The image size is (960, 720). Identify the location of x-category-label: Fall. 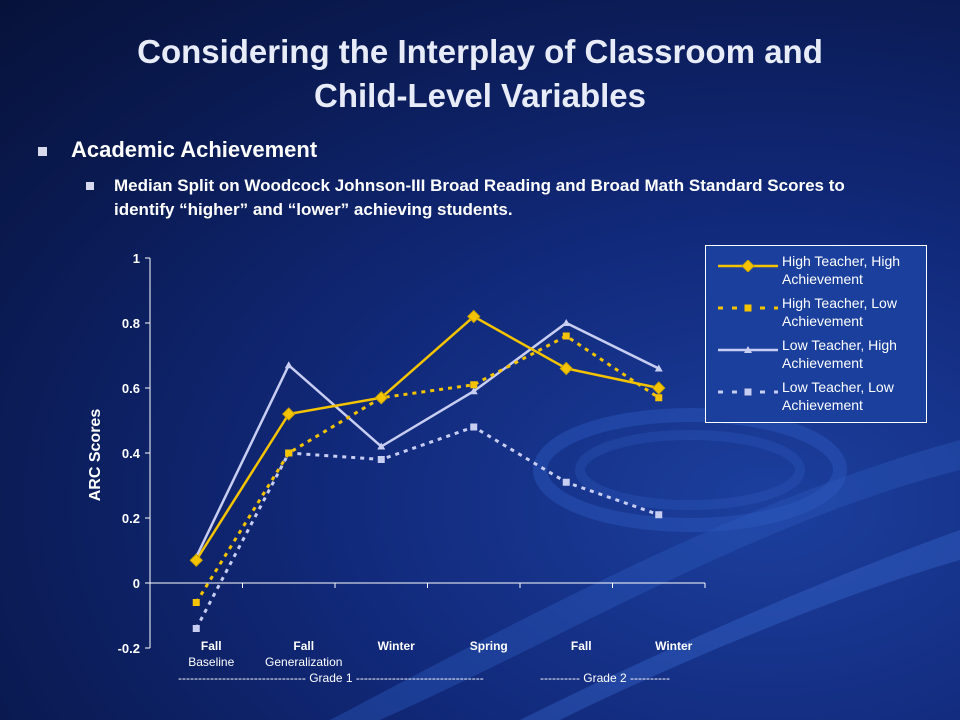
(581, 646).